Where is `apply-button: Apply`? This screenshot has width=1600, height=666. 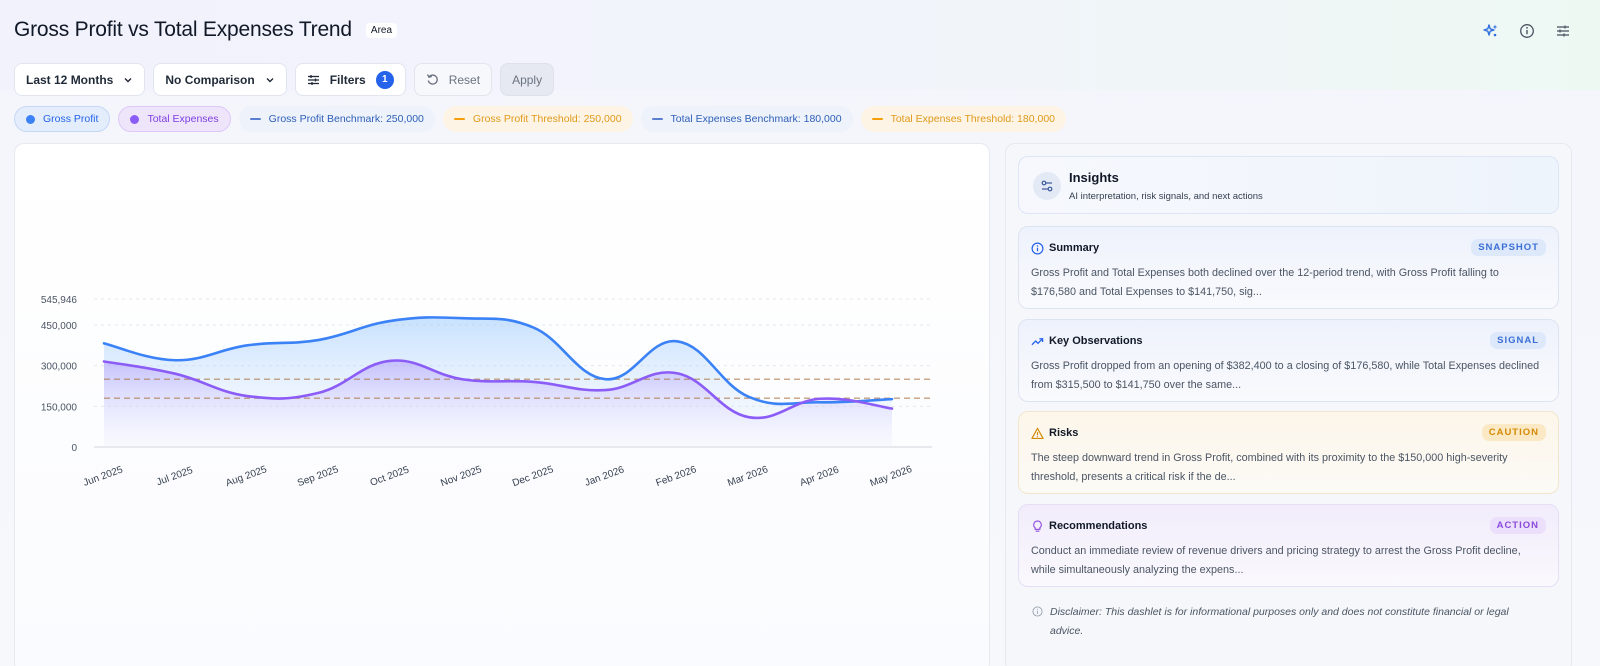
apply-button: Apply is located at coordinates (527, 79).